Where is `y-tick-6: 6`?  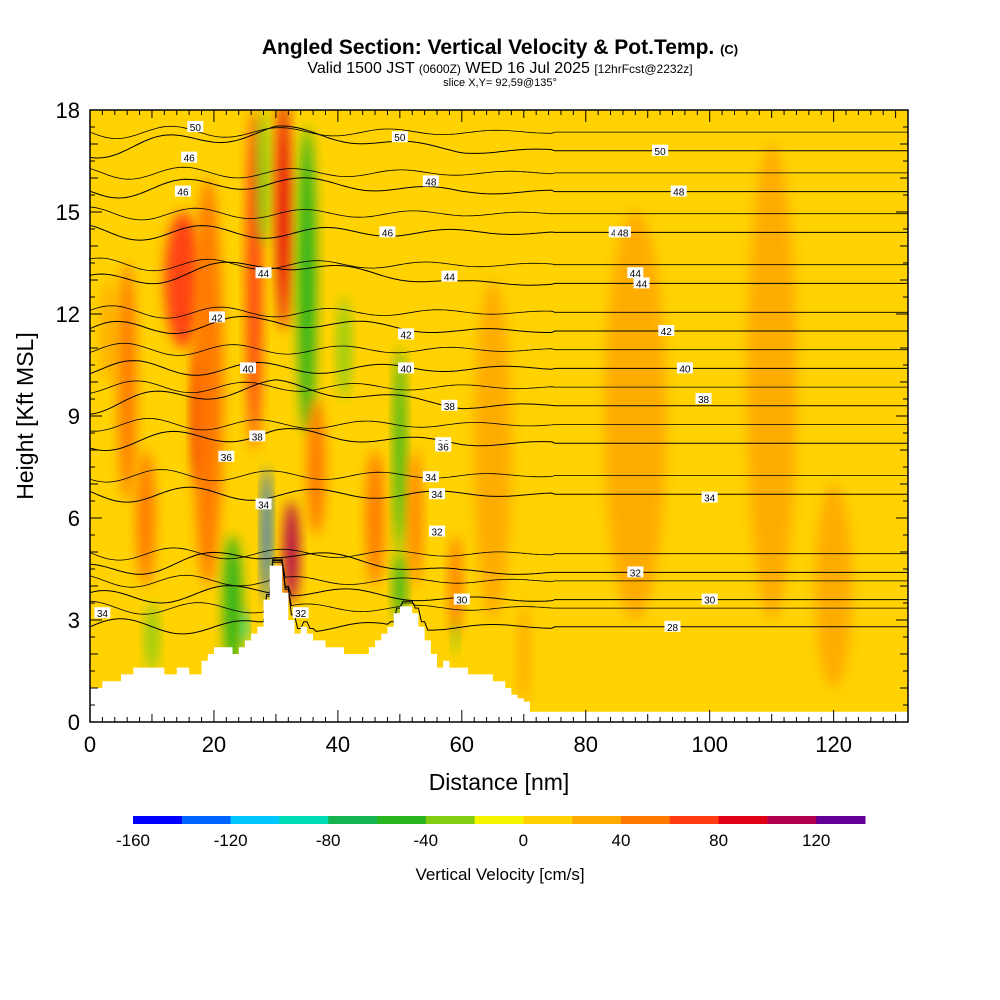 y-tick-6: 6 is located at coordinates (74, 518).